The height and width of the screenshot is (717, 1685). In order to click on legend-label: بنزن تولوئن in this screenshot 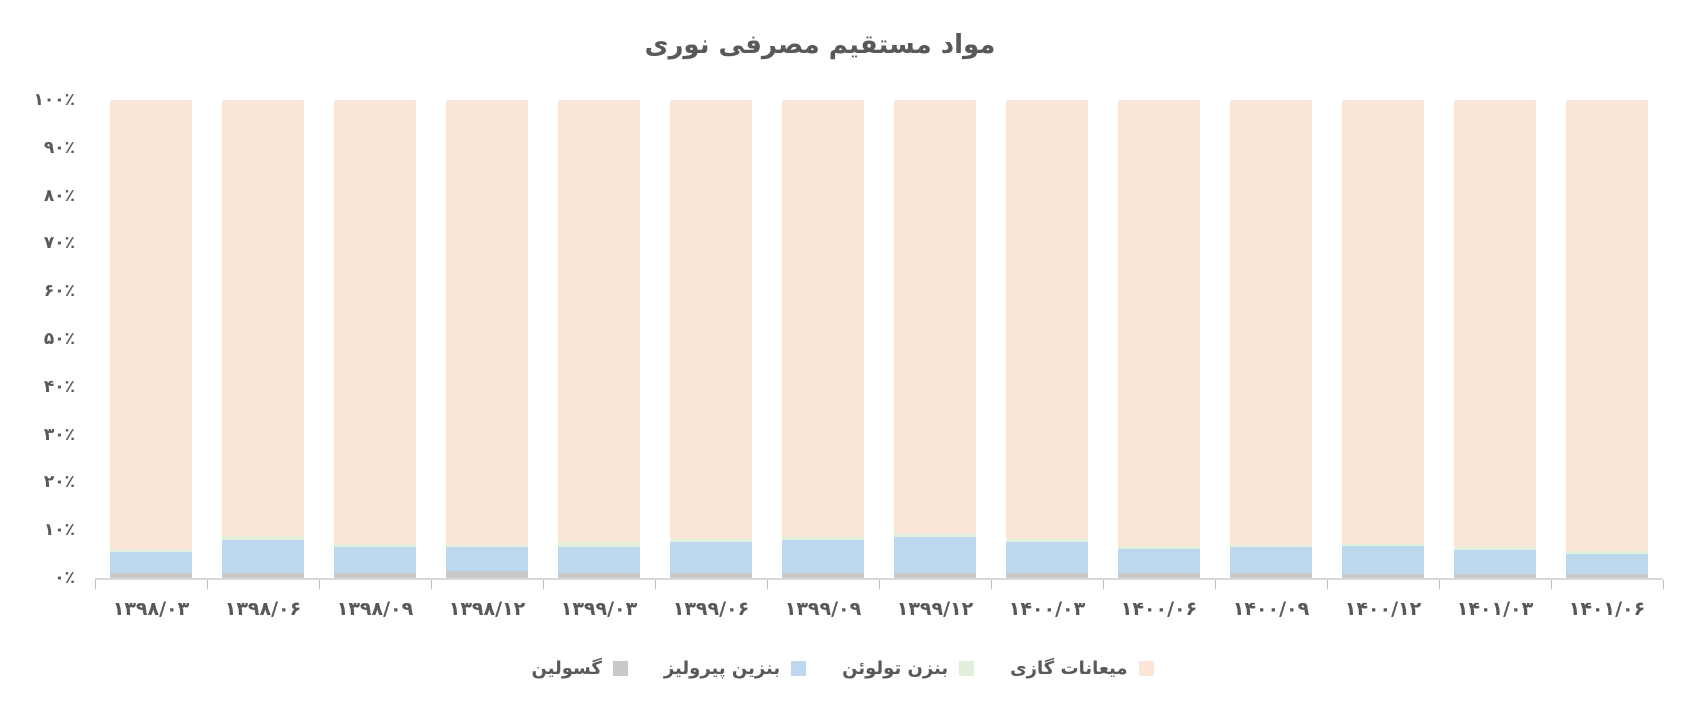, I will do `click(895, 668)`.